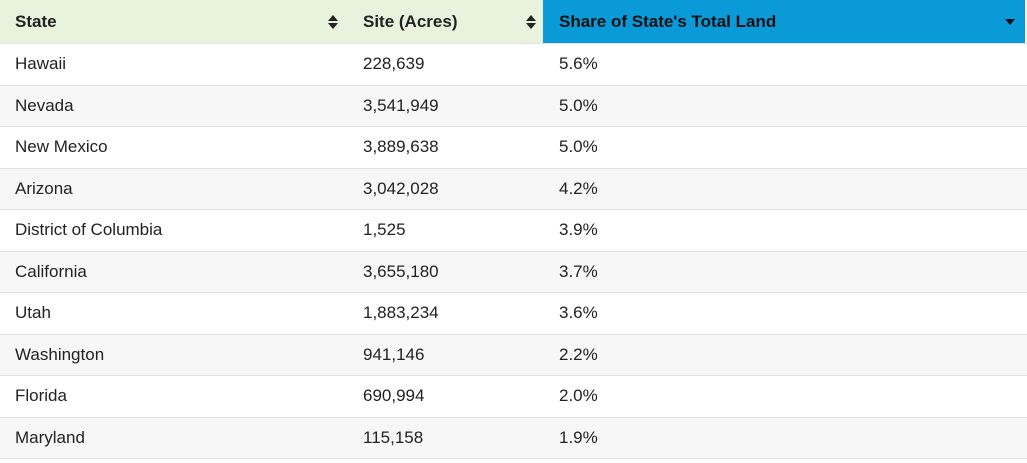 The height and width of the screenshot is (463, 1027). Describe the element at coordinates (50, 437) in the screenshot. I see `cell-state: Maryland` at that location.